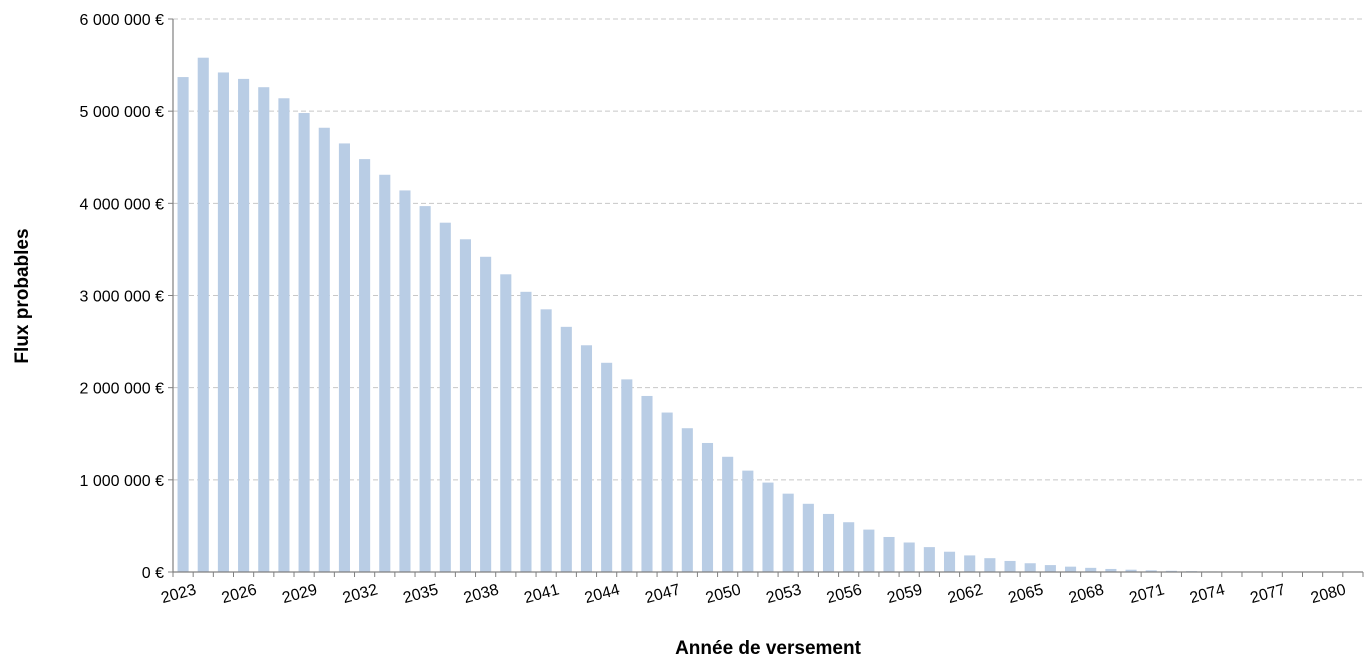 This screenshot has height=658, width=1369. I want to click on x-tick-label: 2026, so click(239, 594).